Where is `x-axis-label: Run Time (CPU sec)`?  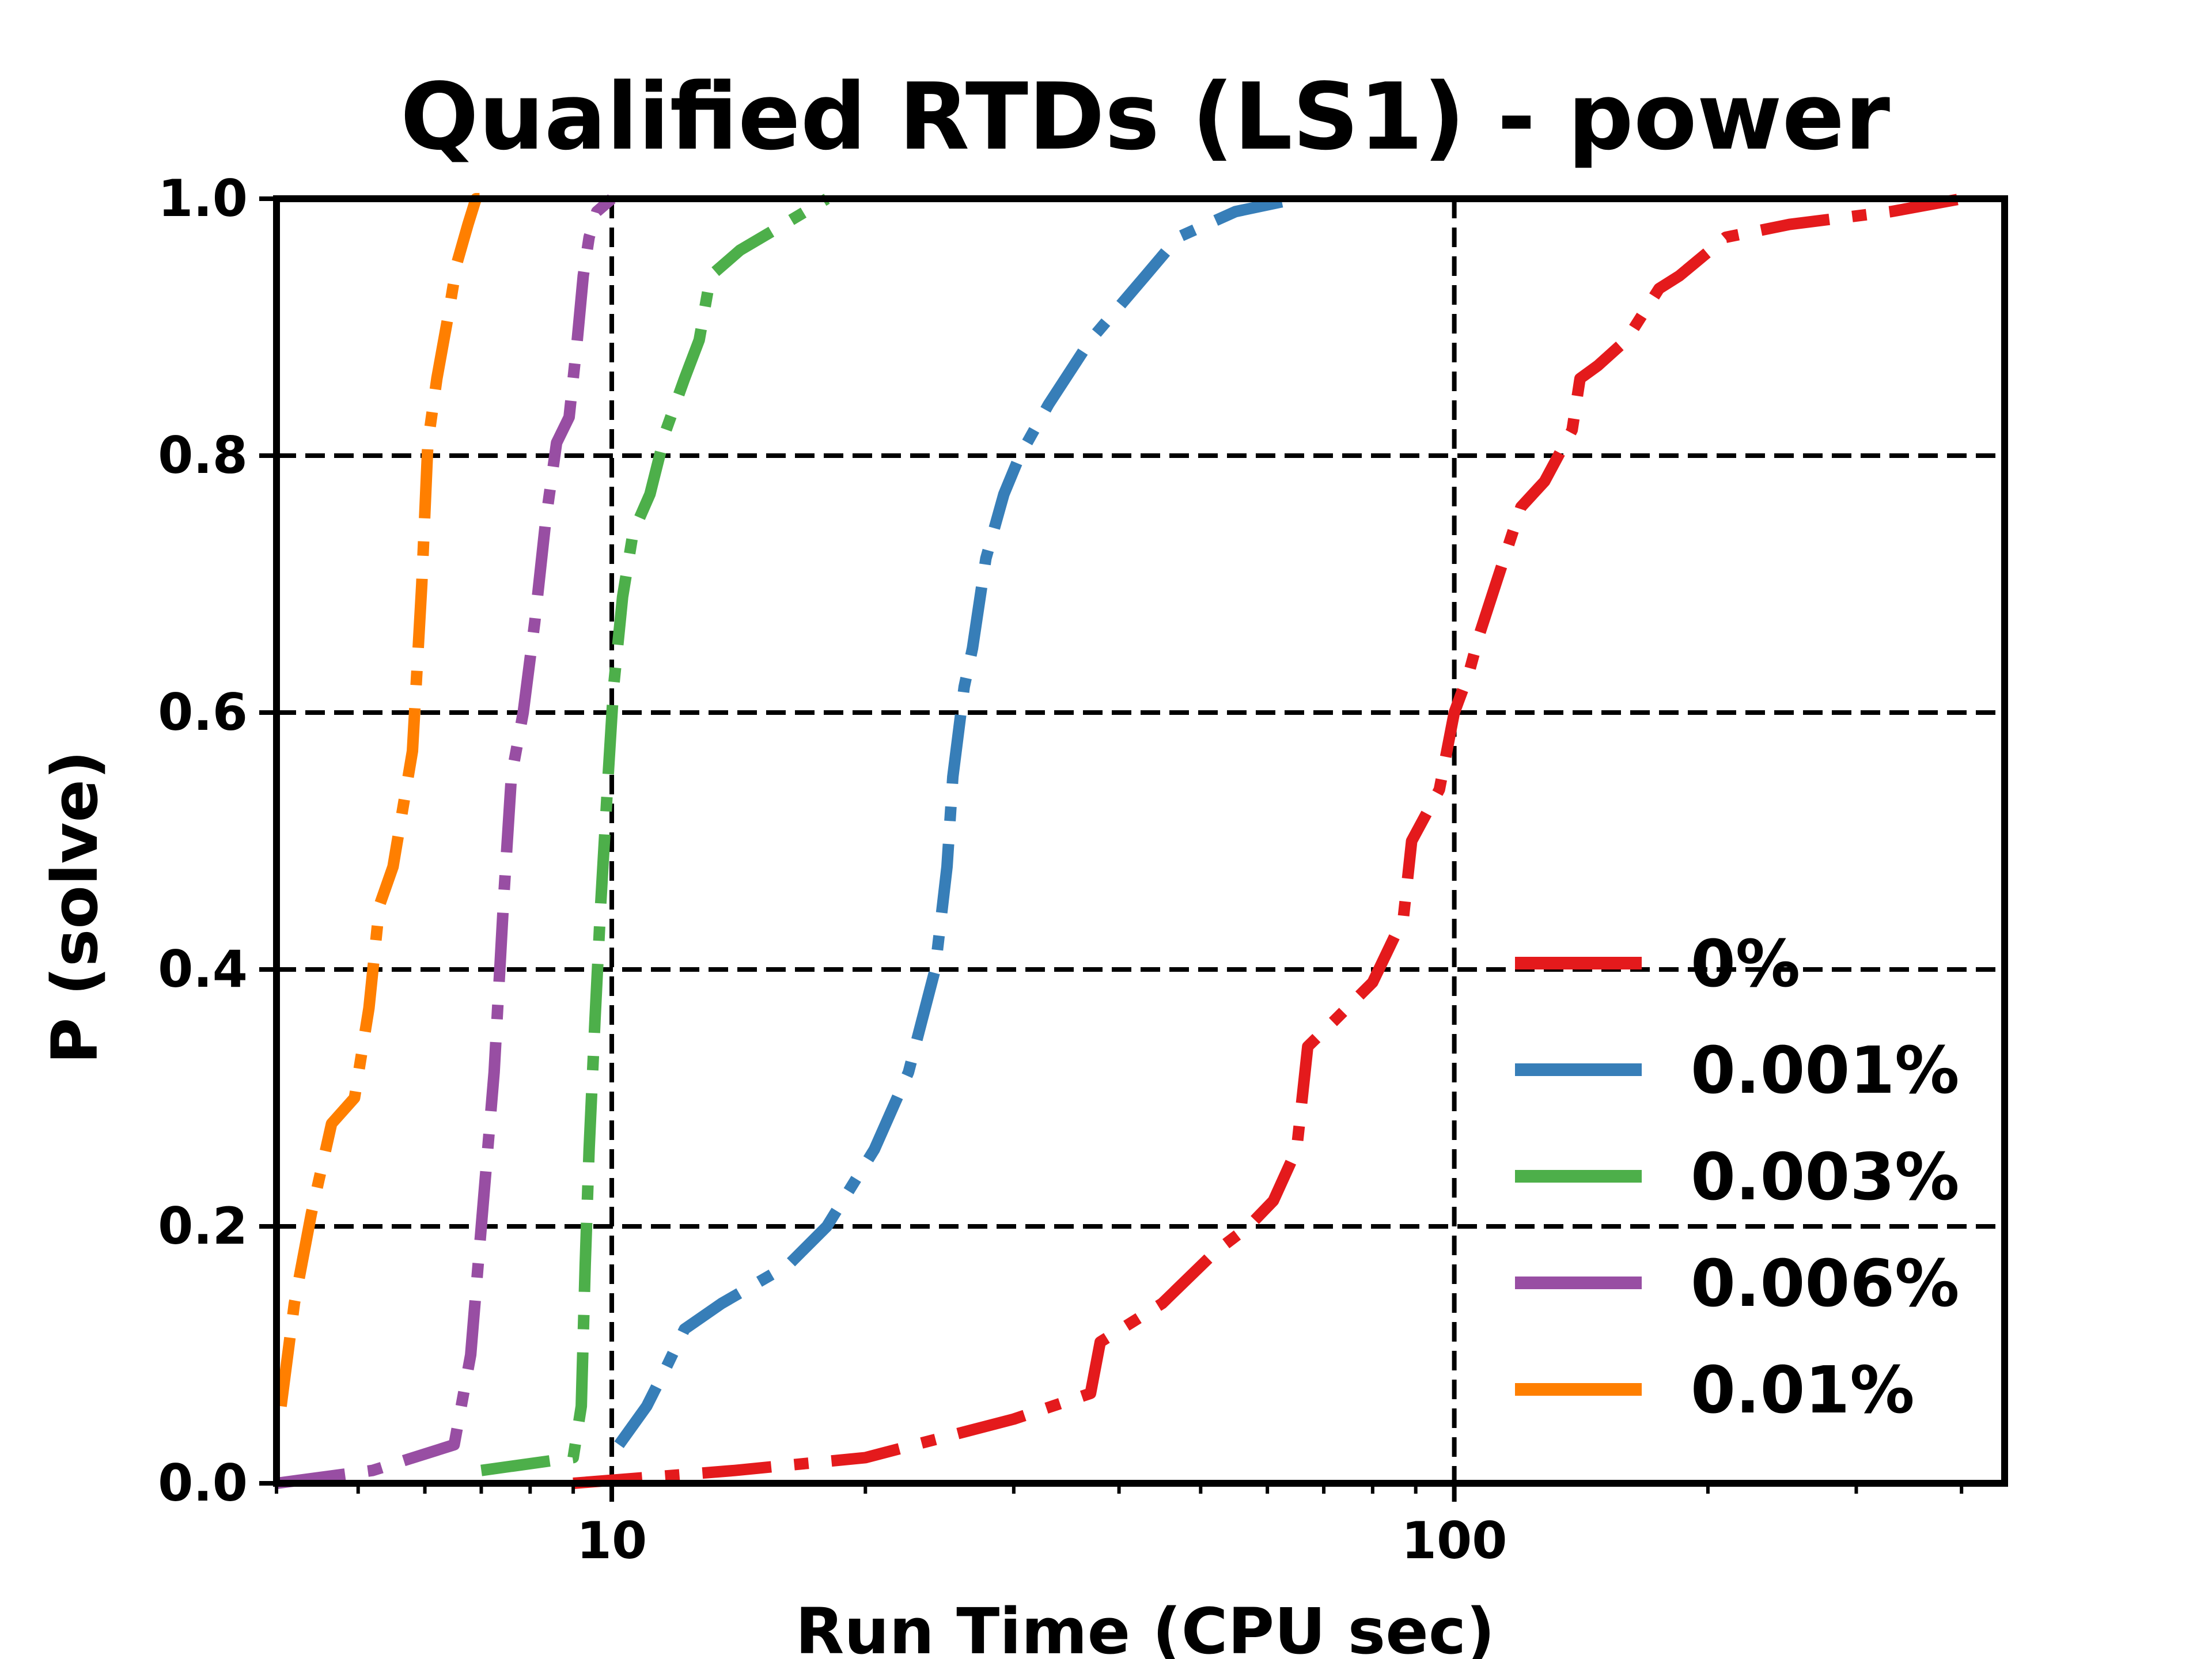
x-axis-label: Run Time (CPU sec) is located at coordinates (1145, 1626).